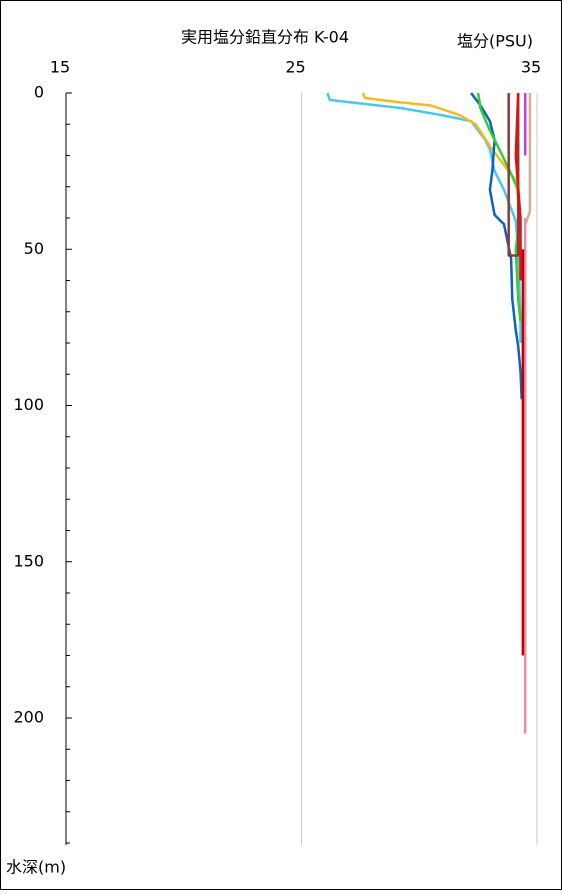 The height and width of the screenshot is (894, 562). What do you see at coordinates (34, 248) in the screenshot?
I see `y-tick-label: 50` at bounding box center [34, 248].